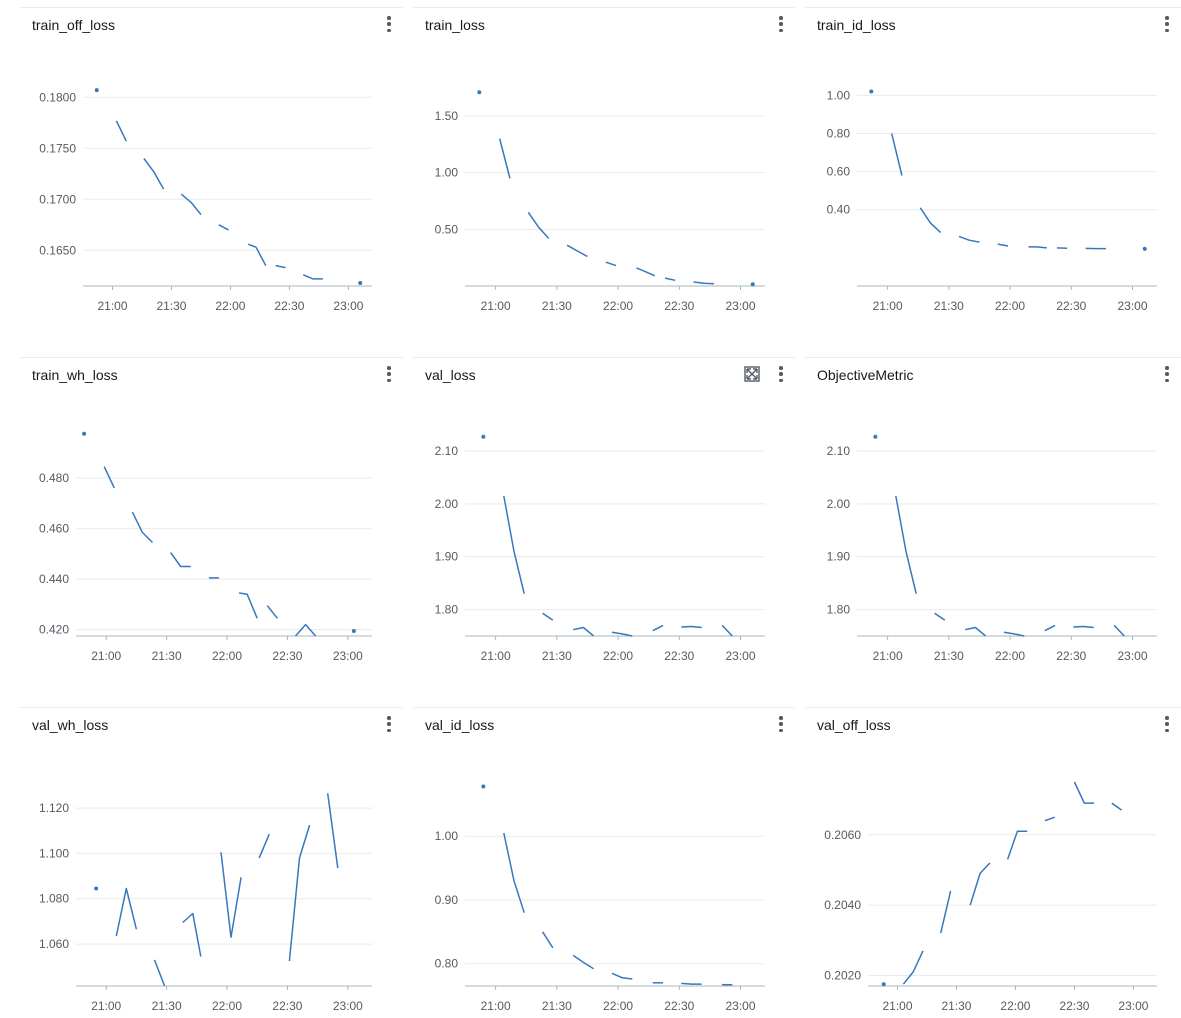  What do you see at coordinates (54, 478) in the screenshot?
I see `y-tick-label: 0.480` at bounding box center [54, 478].